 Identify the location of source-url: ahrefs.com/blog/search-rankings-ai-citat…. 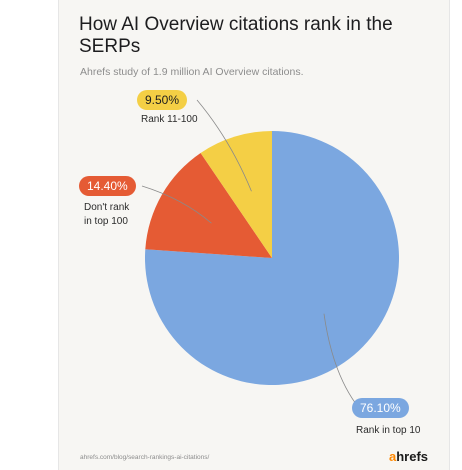
(145, 457).